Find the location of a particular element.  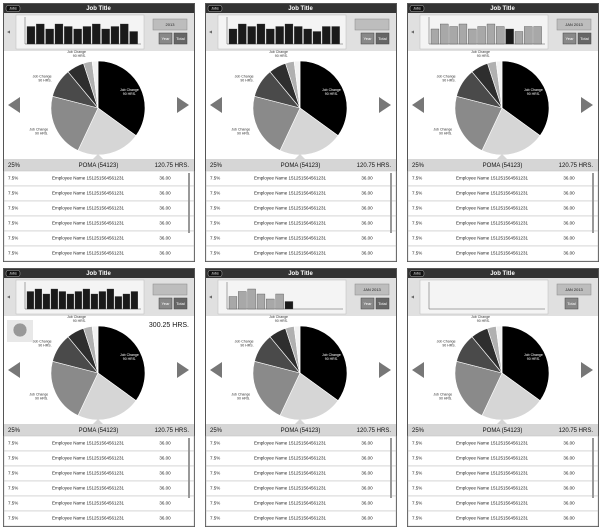

period-button-label: Total is located at coordinates (382, 38).